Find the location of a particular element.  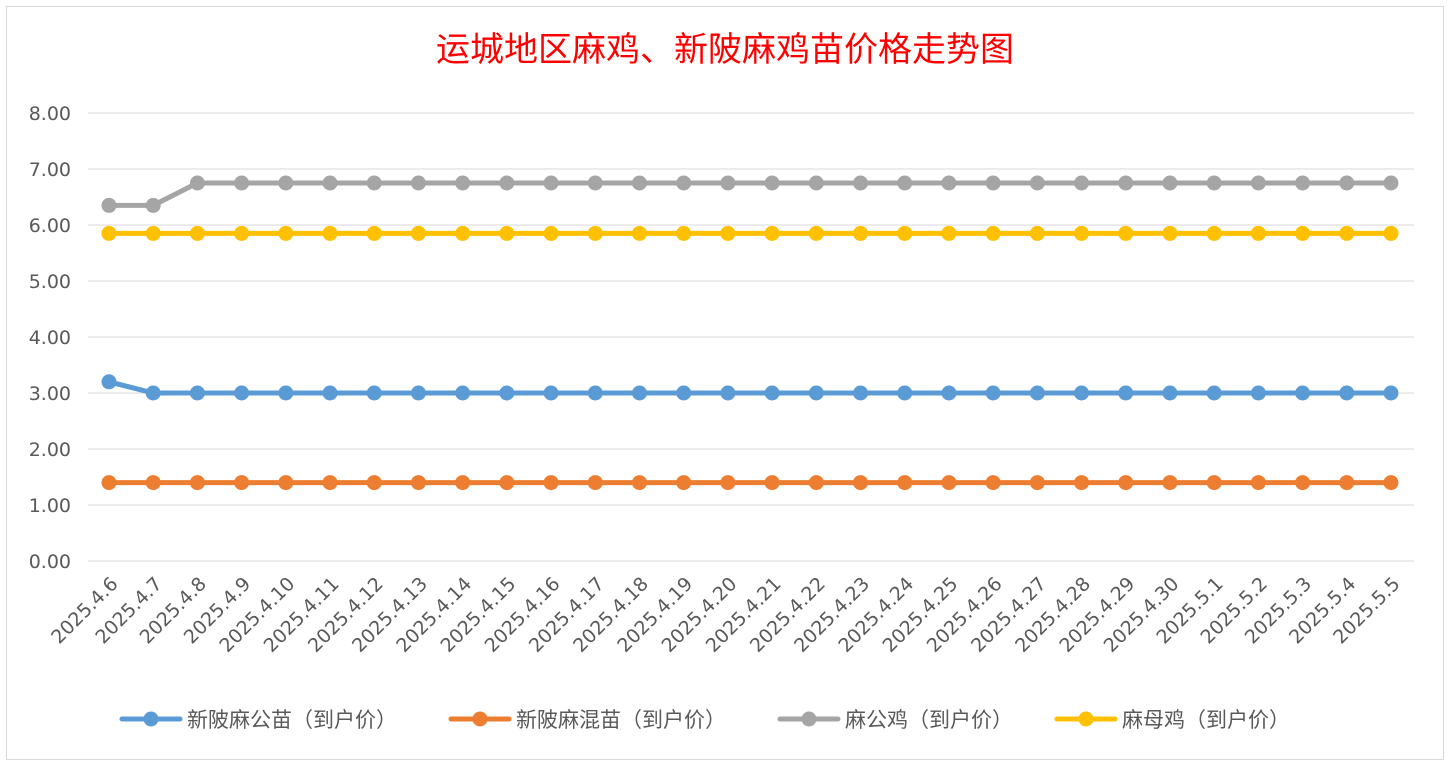

legend-label: 新陂麻混苗（到户价） is located at coordinates (621, 720).